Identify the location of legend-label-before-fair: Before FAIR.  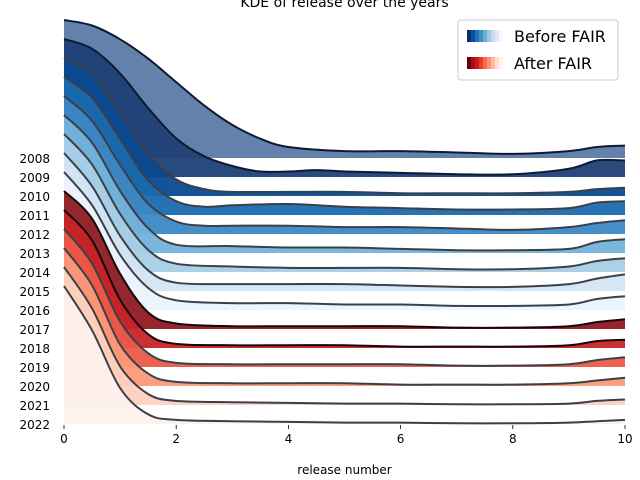
(560, 36).